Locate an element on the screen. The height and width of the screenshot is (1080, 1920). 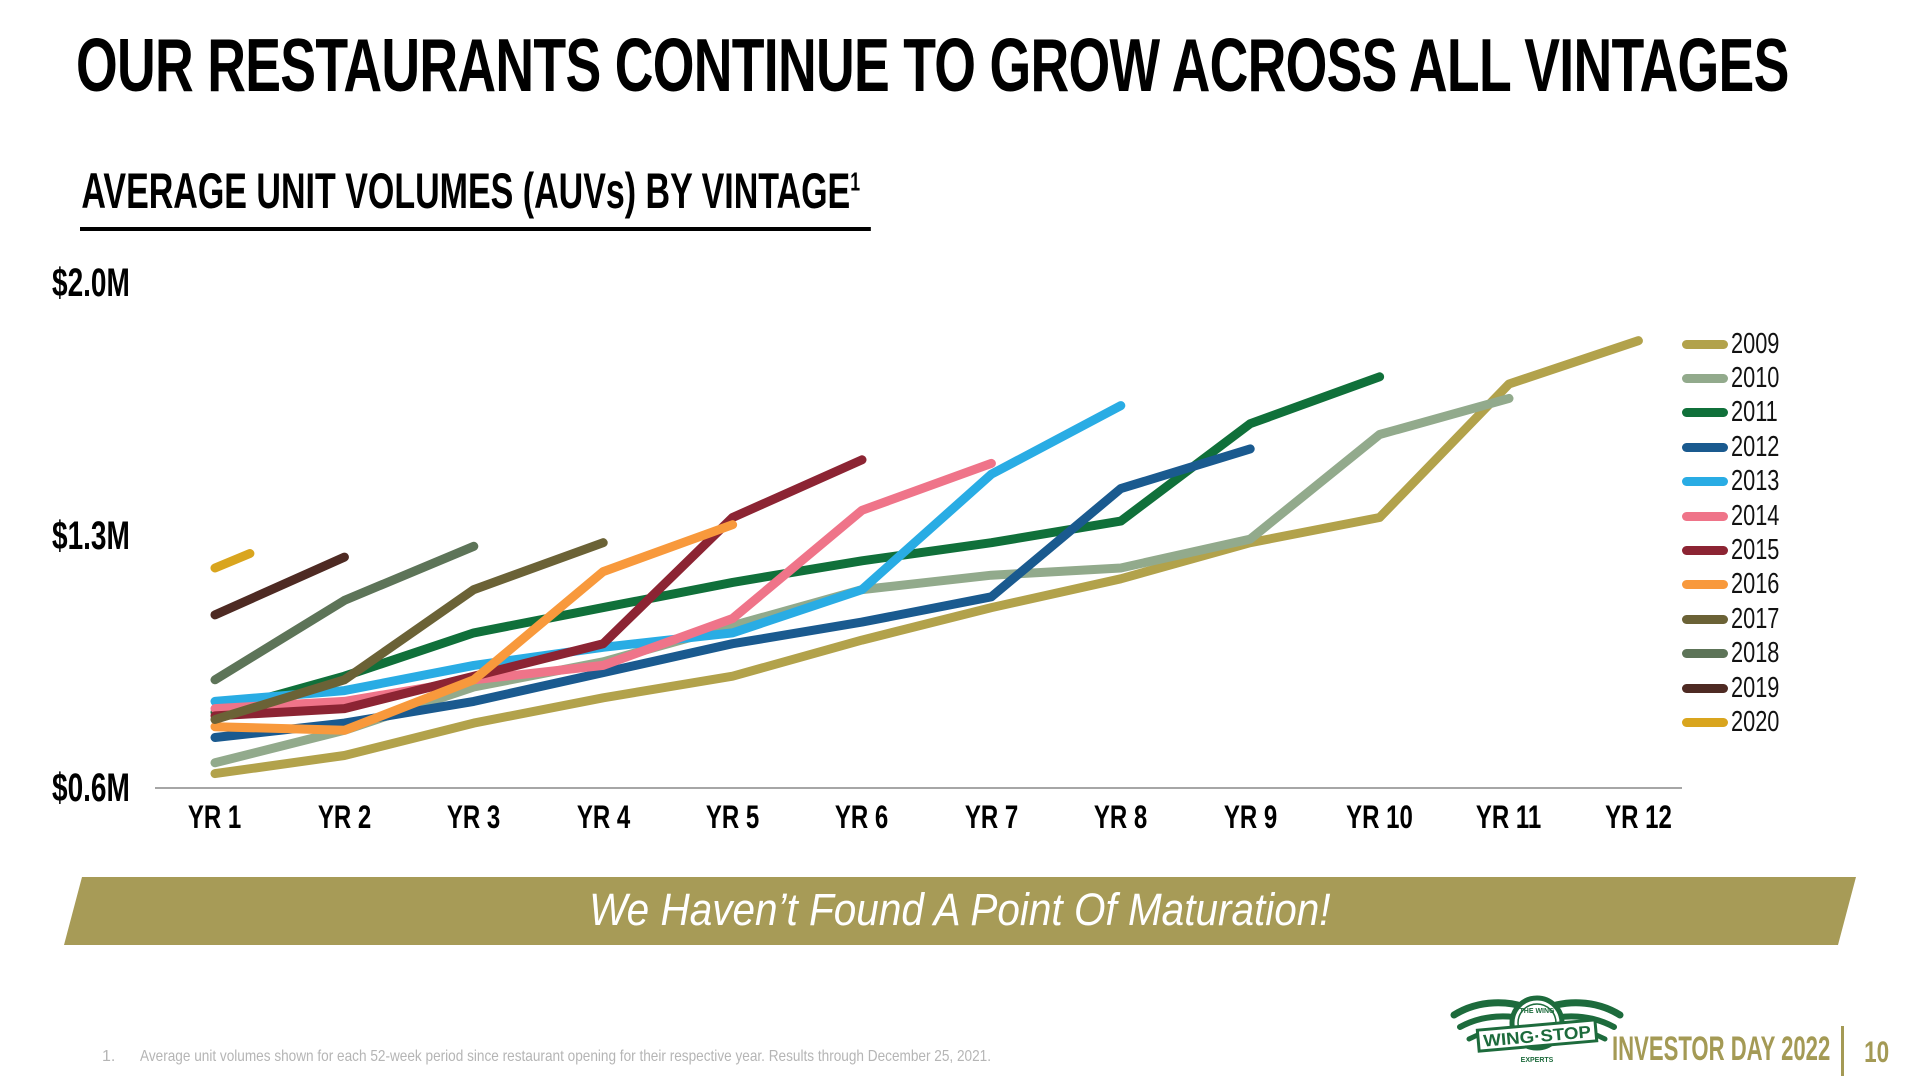
legend-item-2010: 2010 is located at coordinates (1739, 377).